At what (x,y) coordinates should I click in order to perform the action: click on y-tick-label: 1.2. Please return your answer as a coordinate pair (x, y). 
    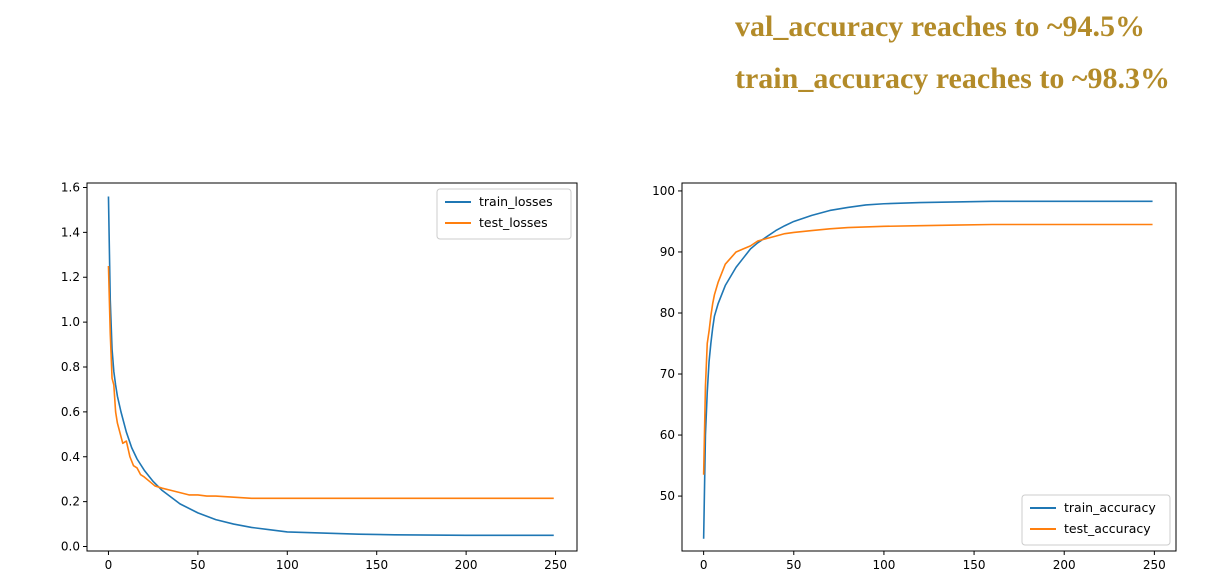
    Looking at the image, I should click on (70, 277).